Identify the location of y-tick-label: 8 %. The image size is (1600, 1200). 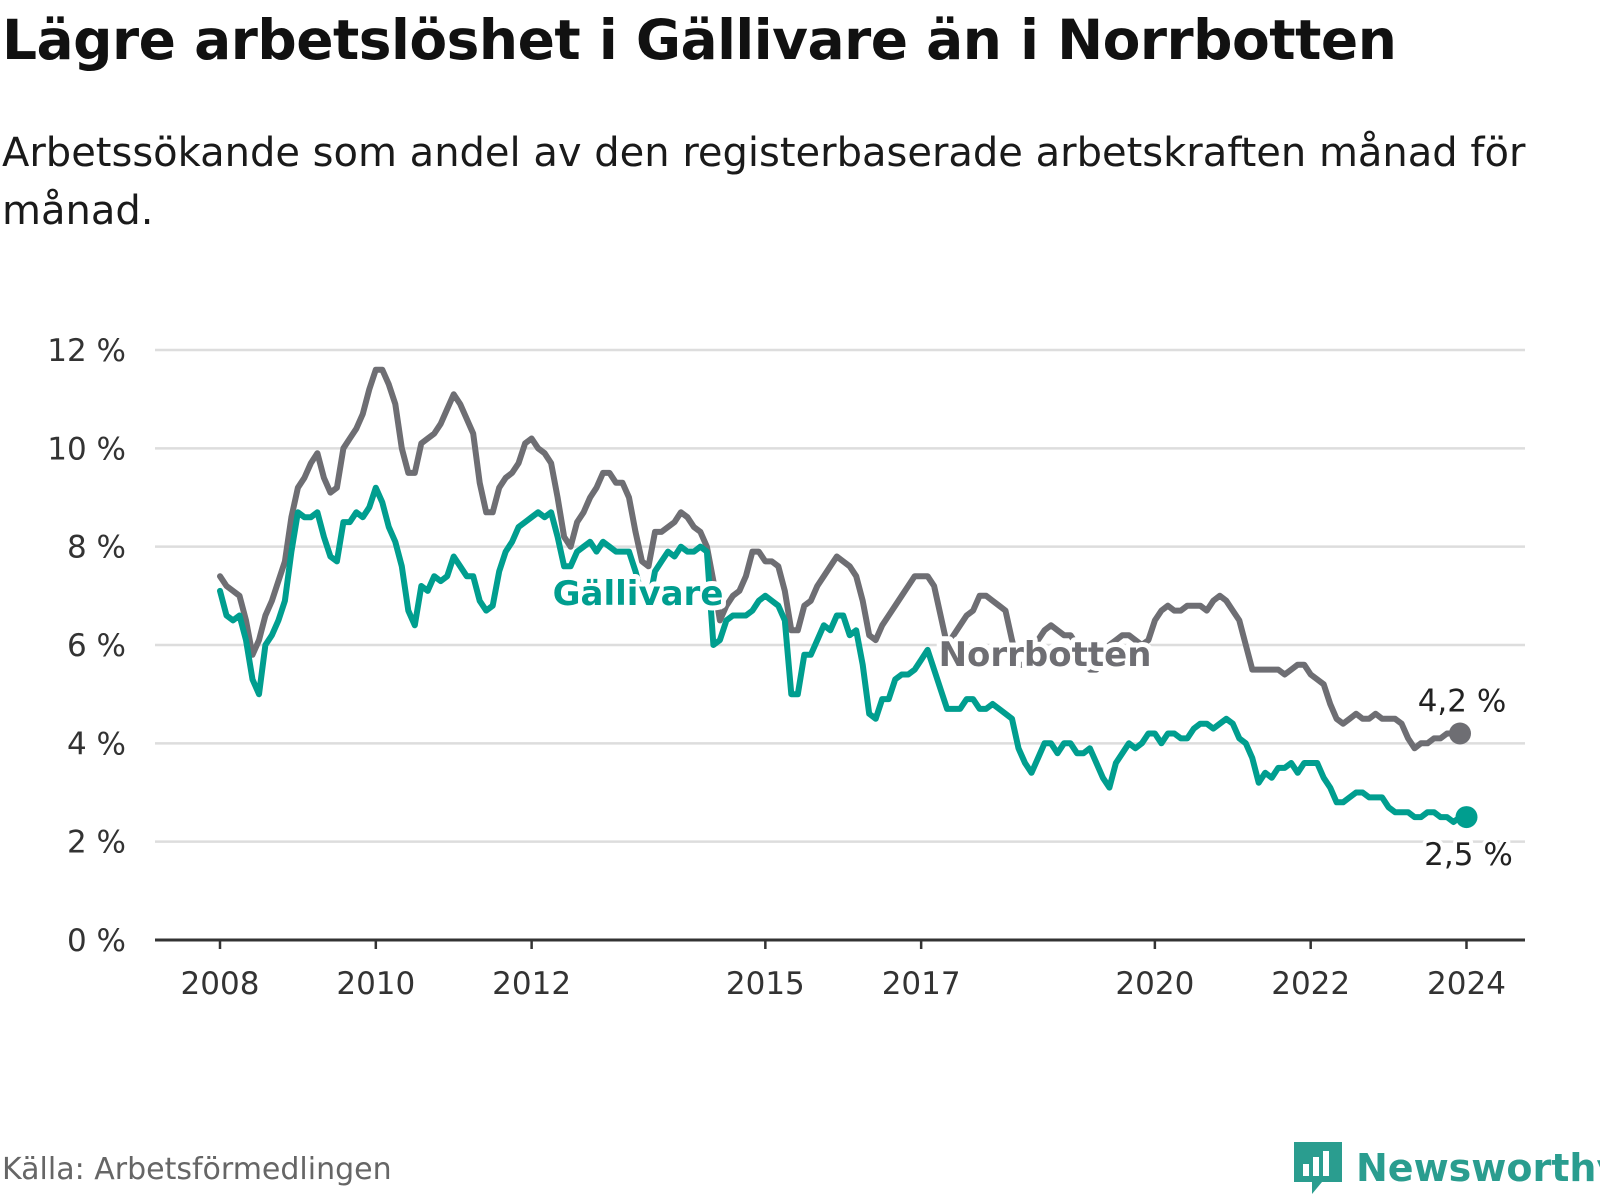
(96, 548).